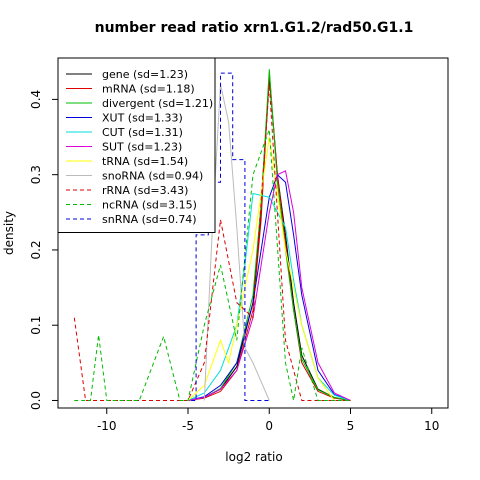 This screenshot has width=480, height=480. I want to click on y-tick-label: 0.2, so click(36, 249).